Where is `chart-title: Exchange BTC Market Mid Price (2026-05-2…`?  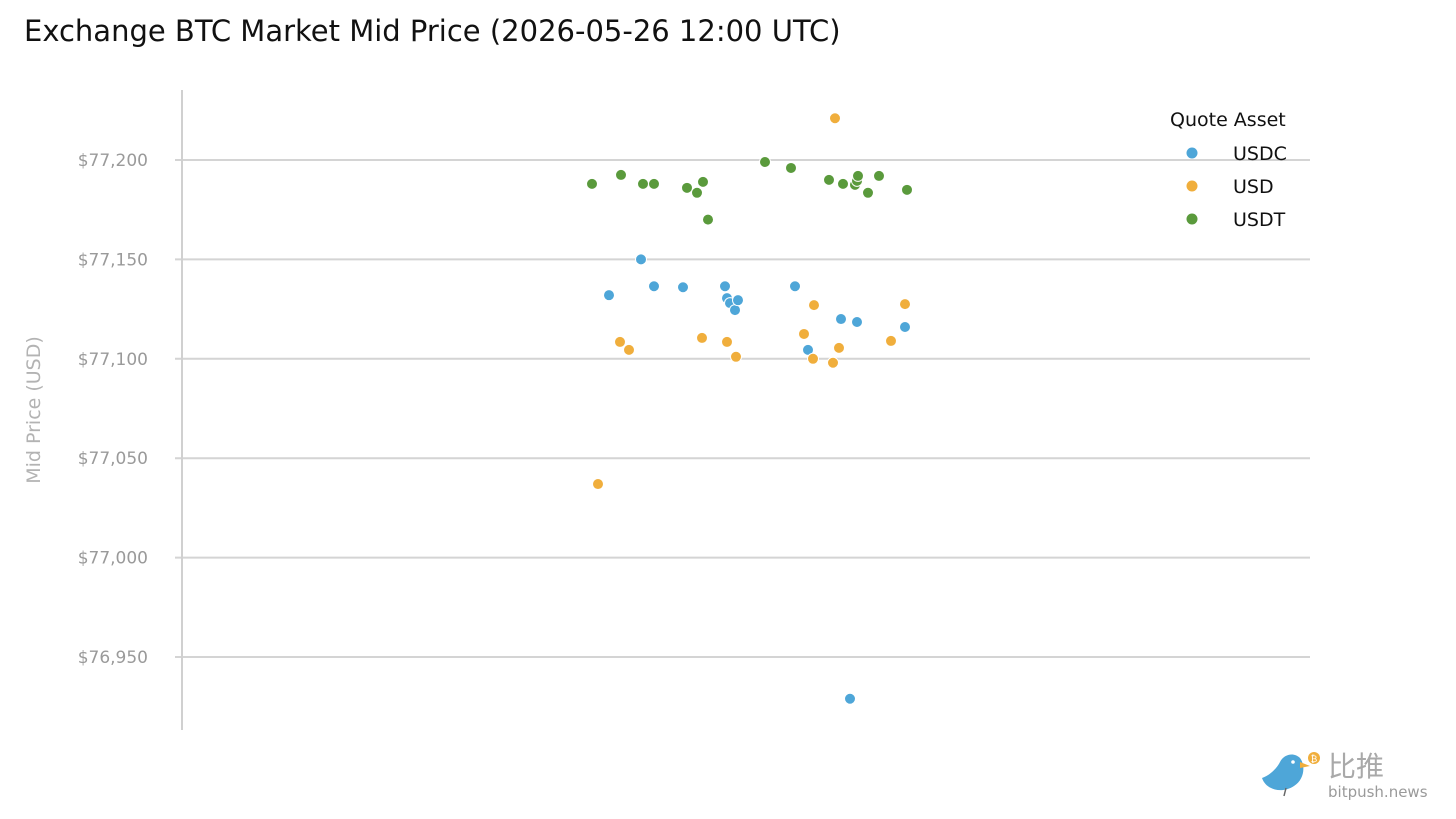 chart-title: Exchange BTC Market Mid Price (2026-05-2… is located at coordinates (432, 31).